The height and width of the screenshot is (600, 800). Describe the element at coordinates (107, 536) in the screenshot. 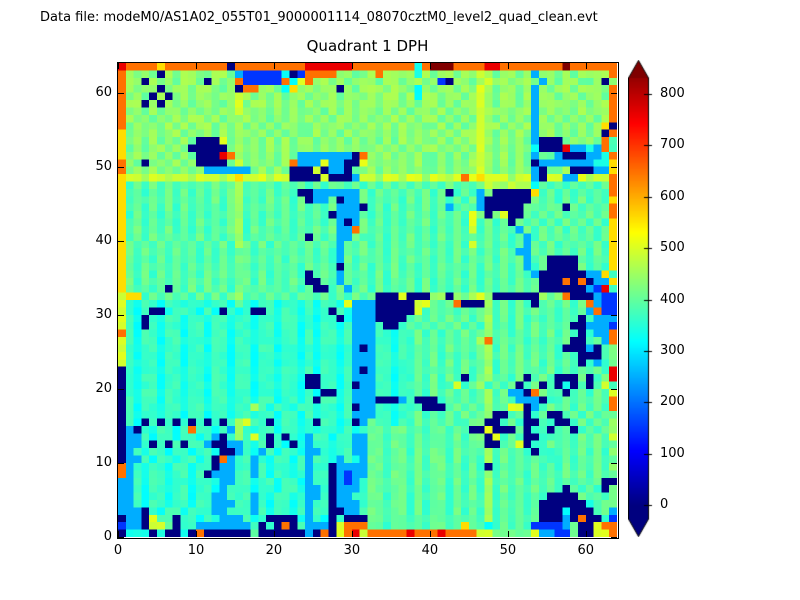

I see `y-tick-label: 0` at that location.